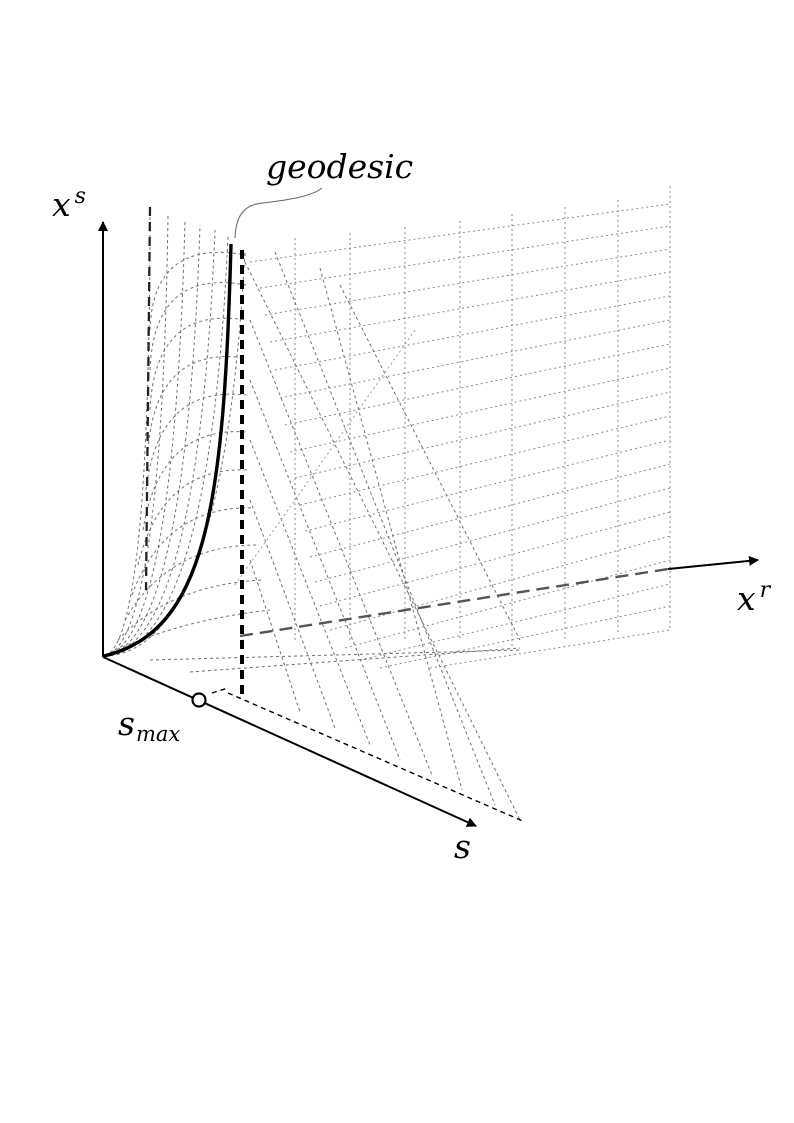  What do you see at coordinates (325, 457) in the screenshot?
I see `diagonal-reference-line` at bounding box center [325, 457].